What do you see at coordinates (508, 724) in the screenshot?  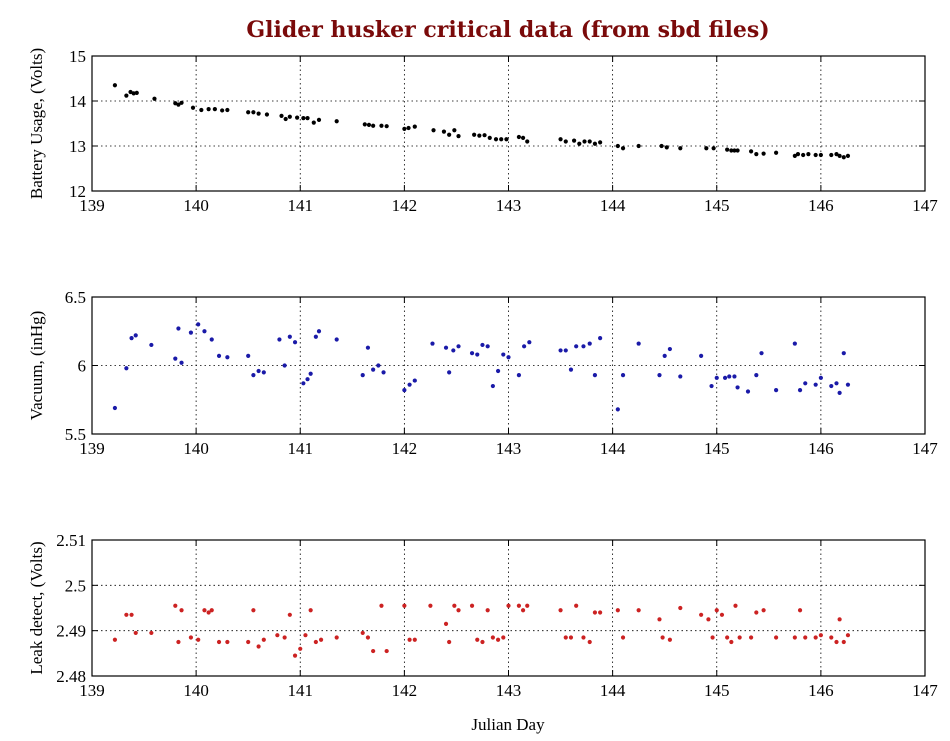 I see `x-axis-label: Julian Day` at bounding box center [508, 724].